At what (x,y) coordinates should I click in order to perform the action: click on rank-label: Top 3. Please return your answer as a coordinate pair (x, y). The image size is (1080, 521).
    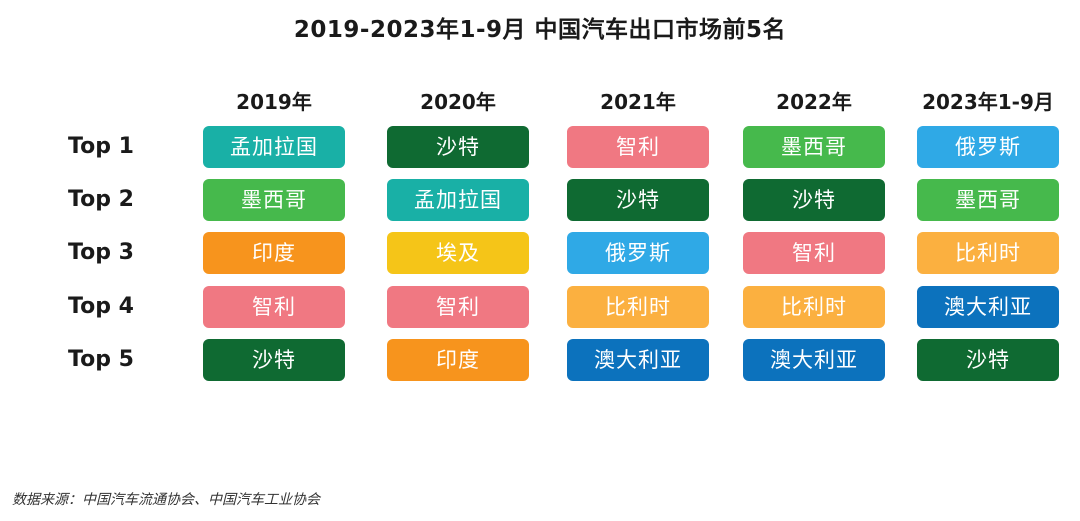
    Looking at the image, I should click on (101, 252).